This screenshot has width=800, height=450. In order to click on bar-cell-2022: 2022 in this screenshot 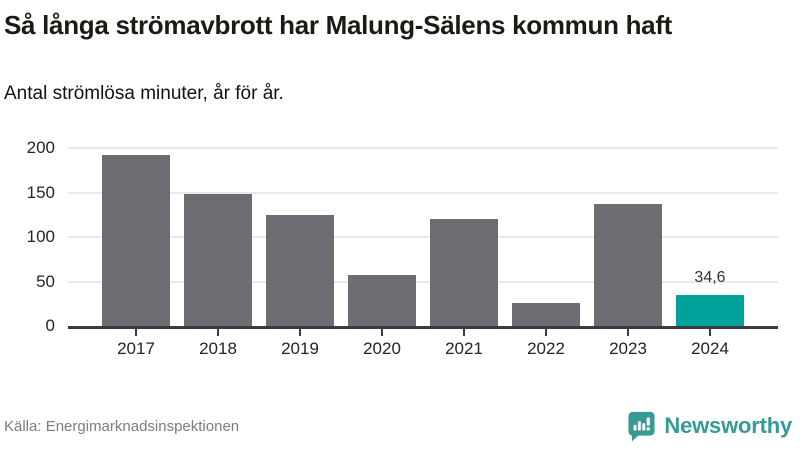, I will do `click(546, 253)`.